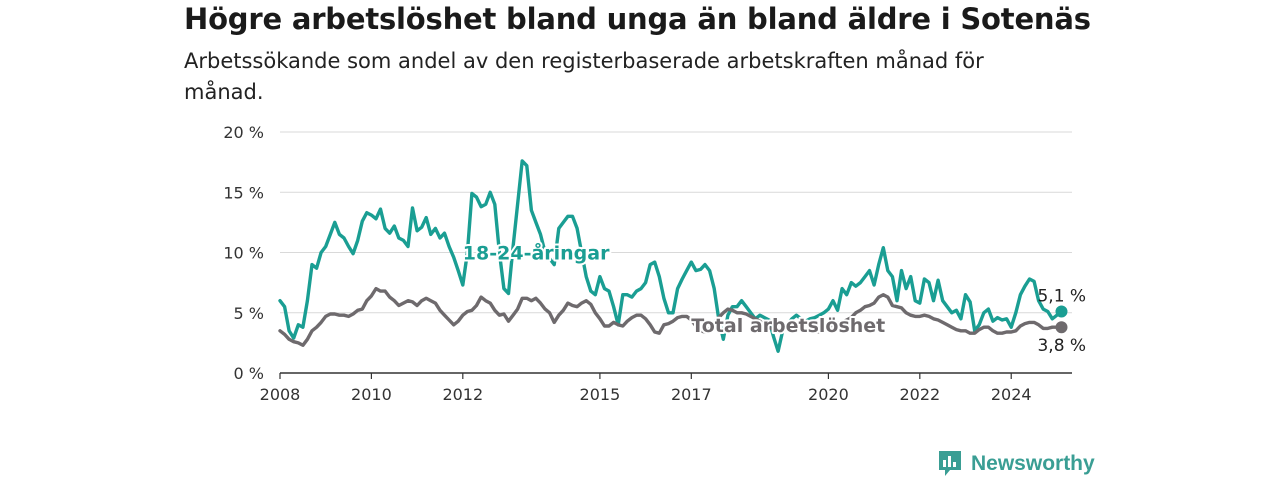  I want to click on x-tick-label: 2012, so click(462, 394).